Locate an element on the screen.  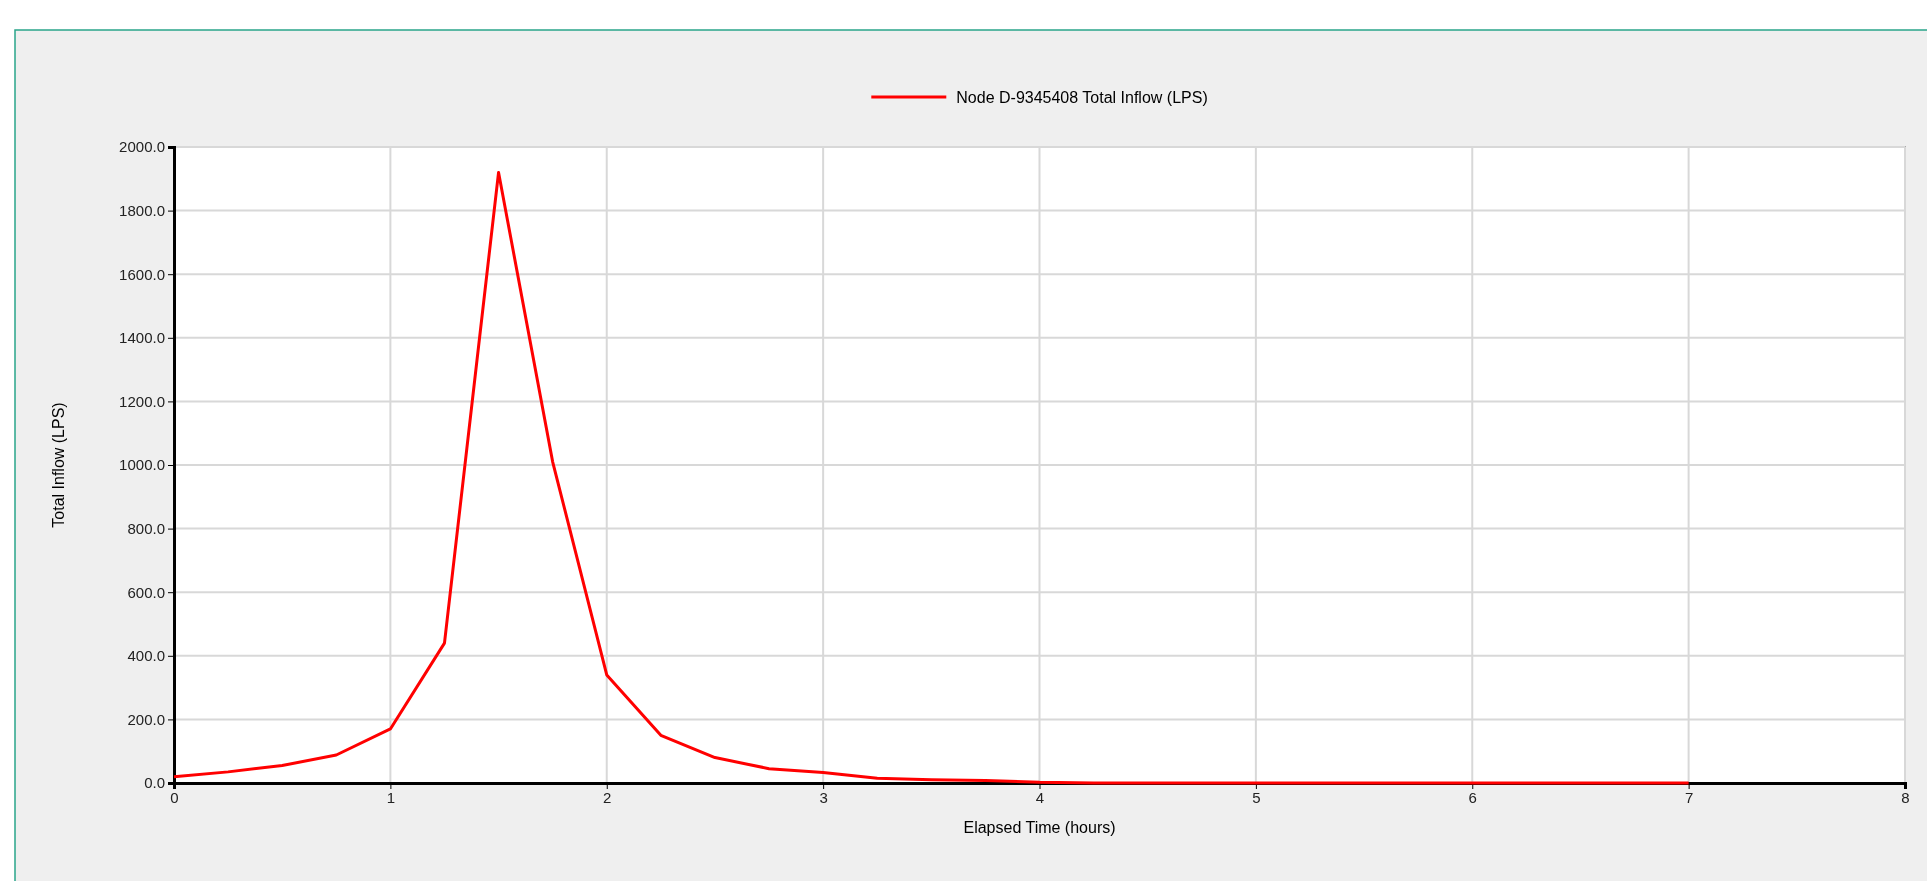
y-tick-label: 1600.0 is located at coordinates (142, 274).